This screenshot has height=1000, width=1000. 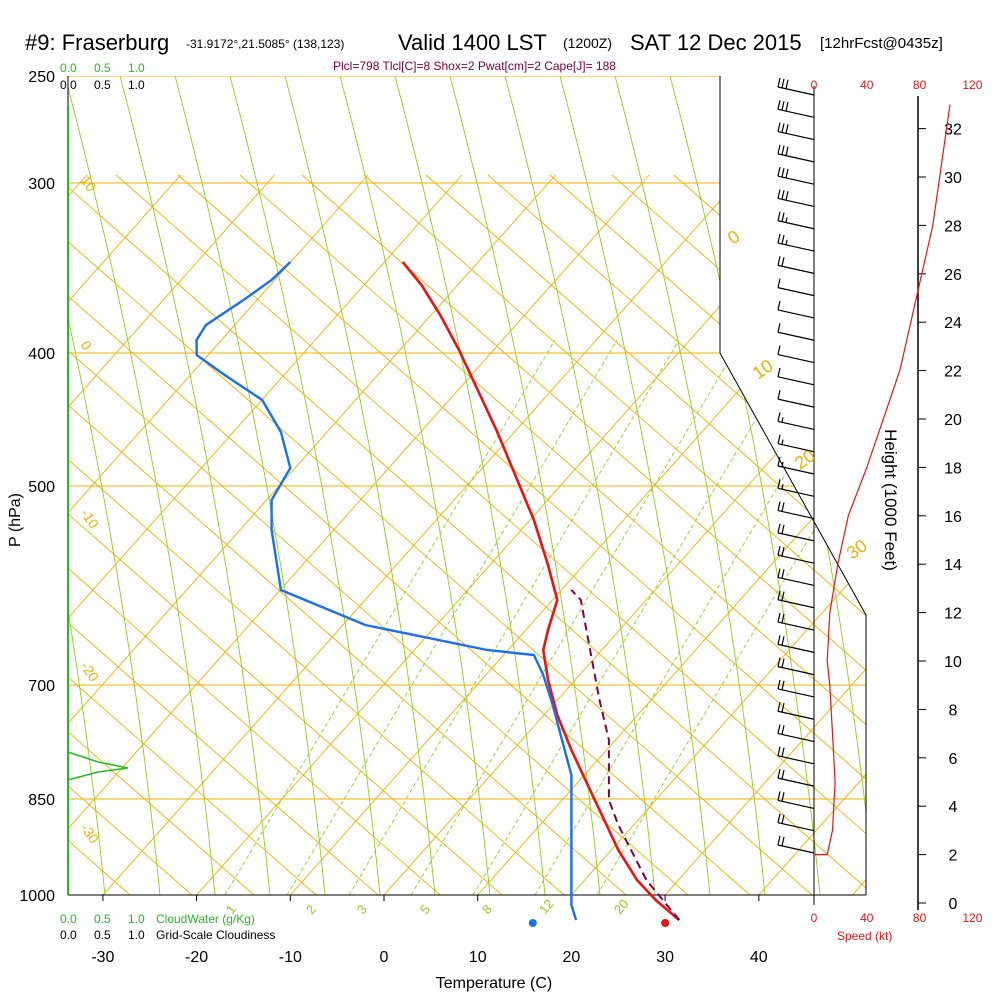 What do you see at coordinates (953, 323) in the screenshot?
I see `height-tick-label: 24` at bounding box center [953, 323].